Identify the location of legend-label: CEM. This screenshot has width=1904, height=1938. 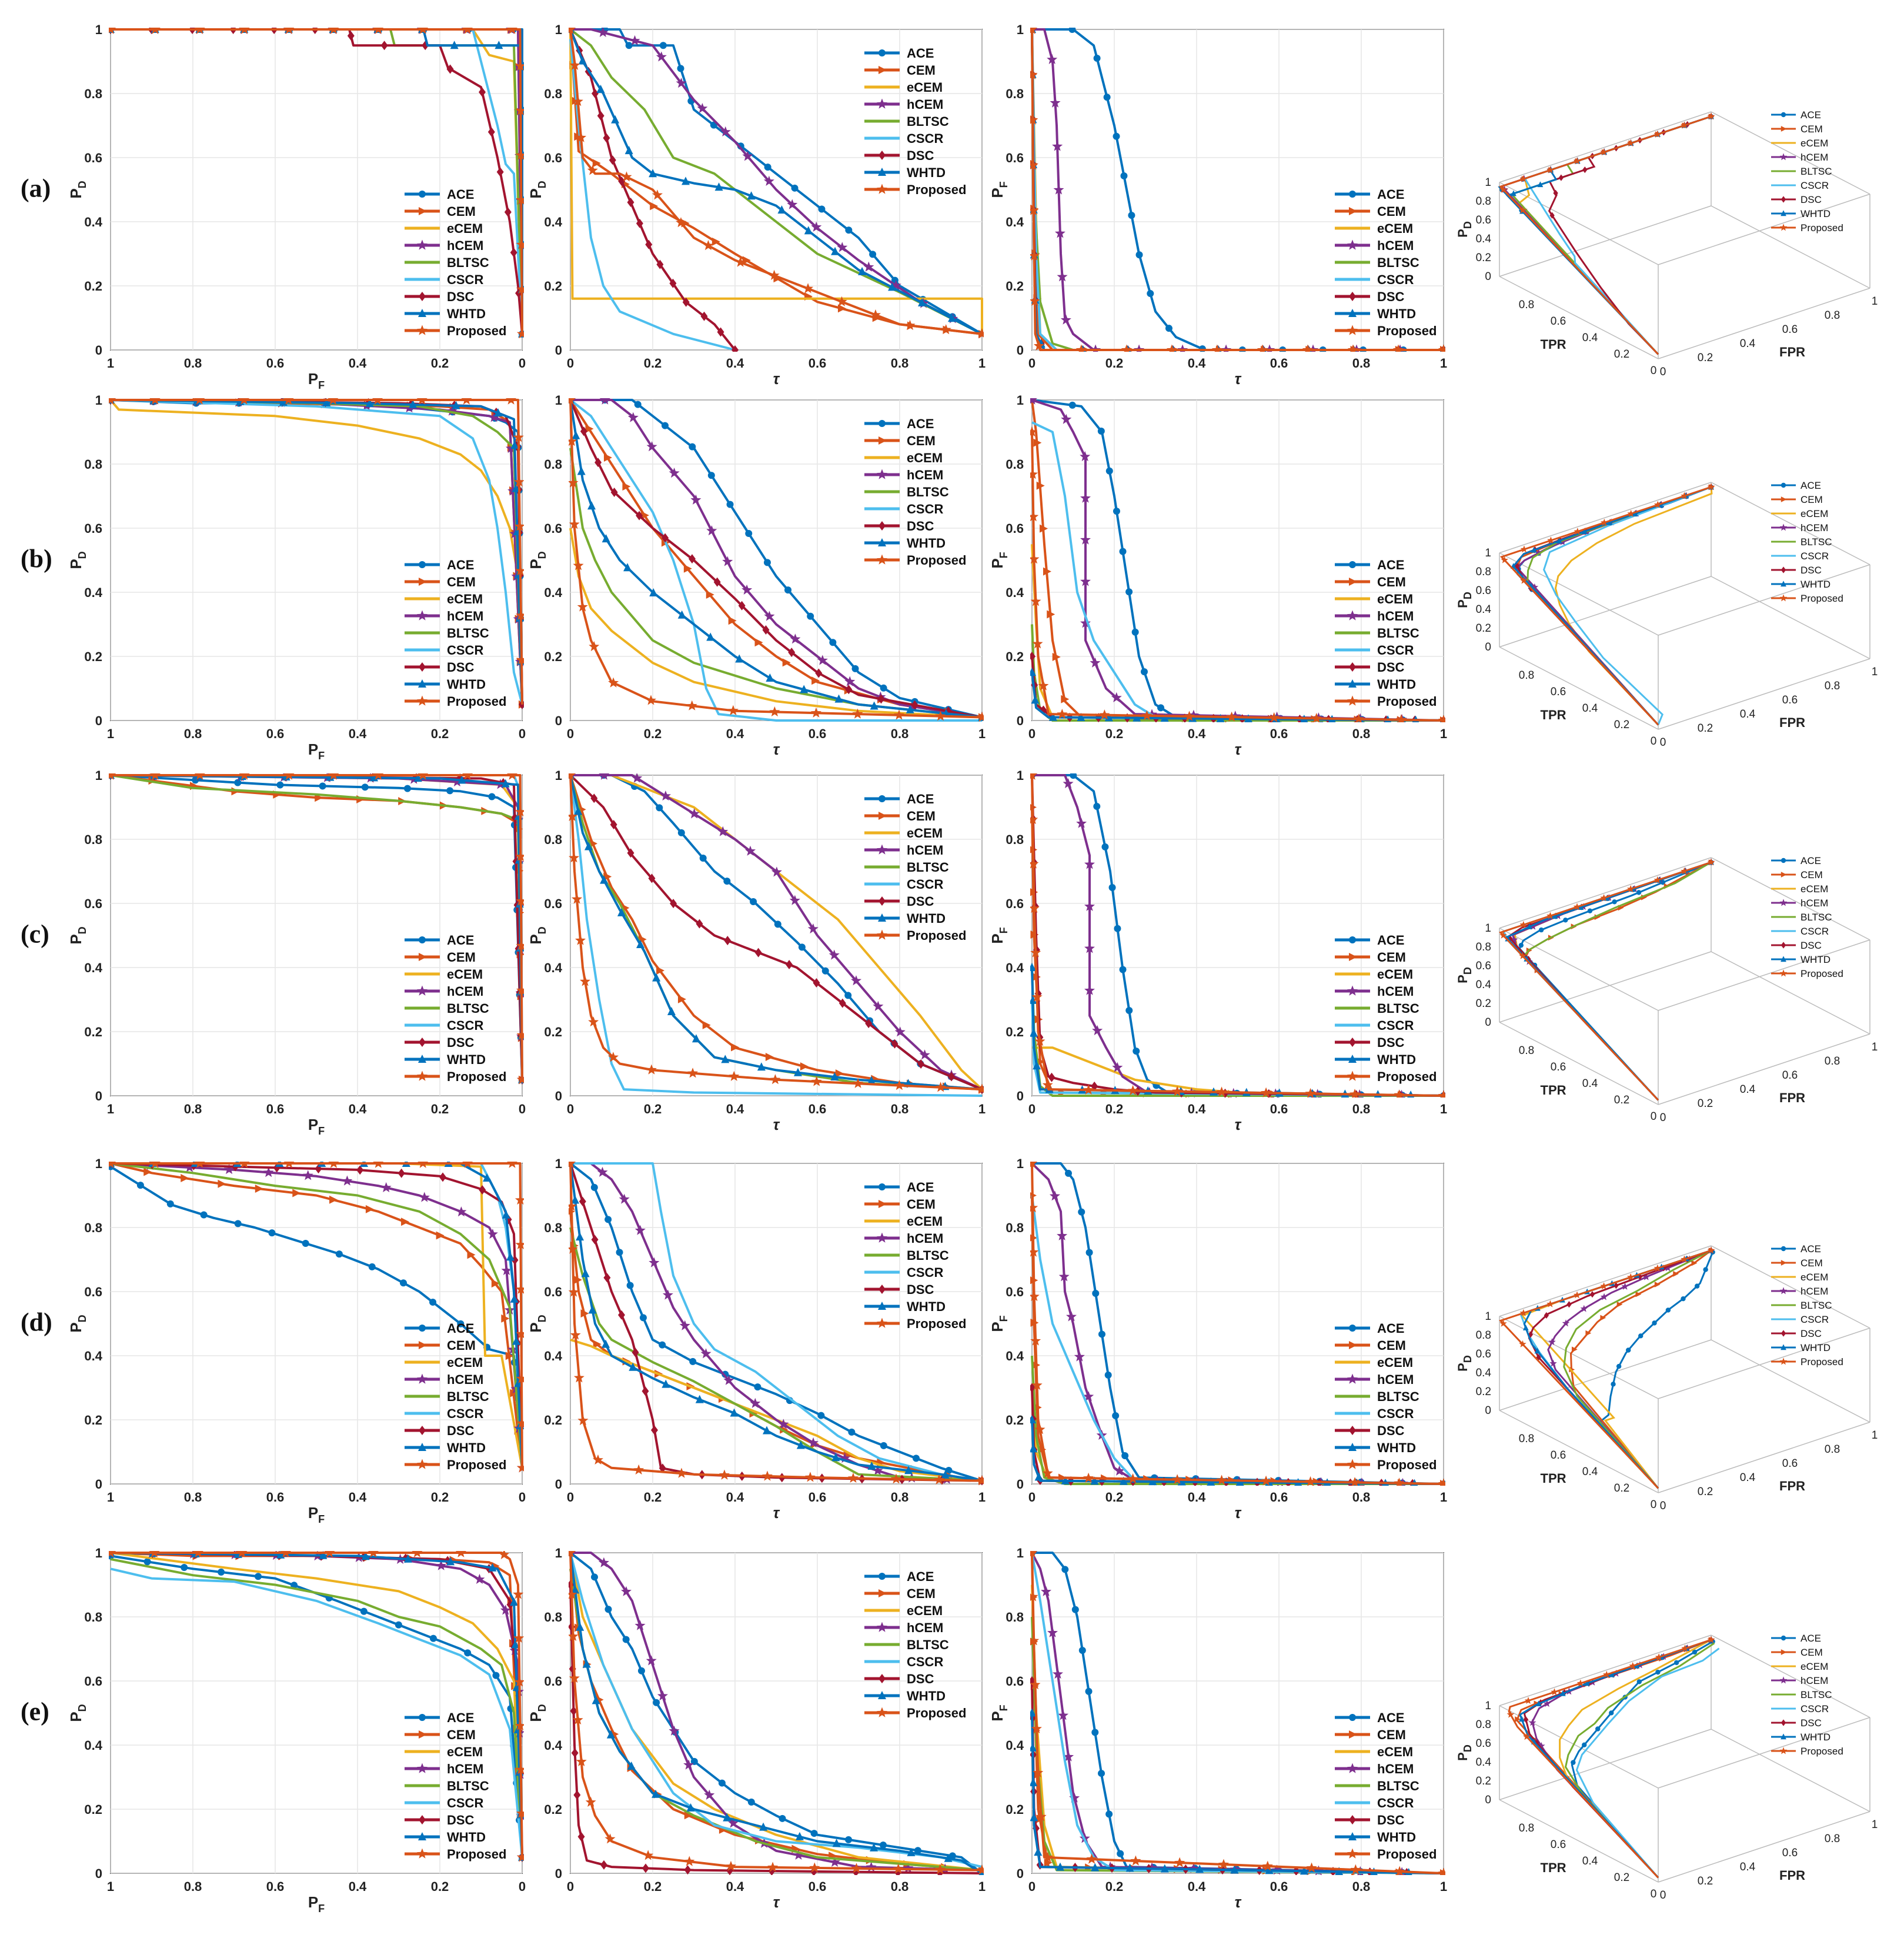
(921, 816).